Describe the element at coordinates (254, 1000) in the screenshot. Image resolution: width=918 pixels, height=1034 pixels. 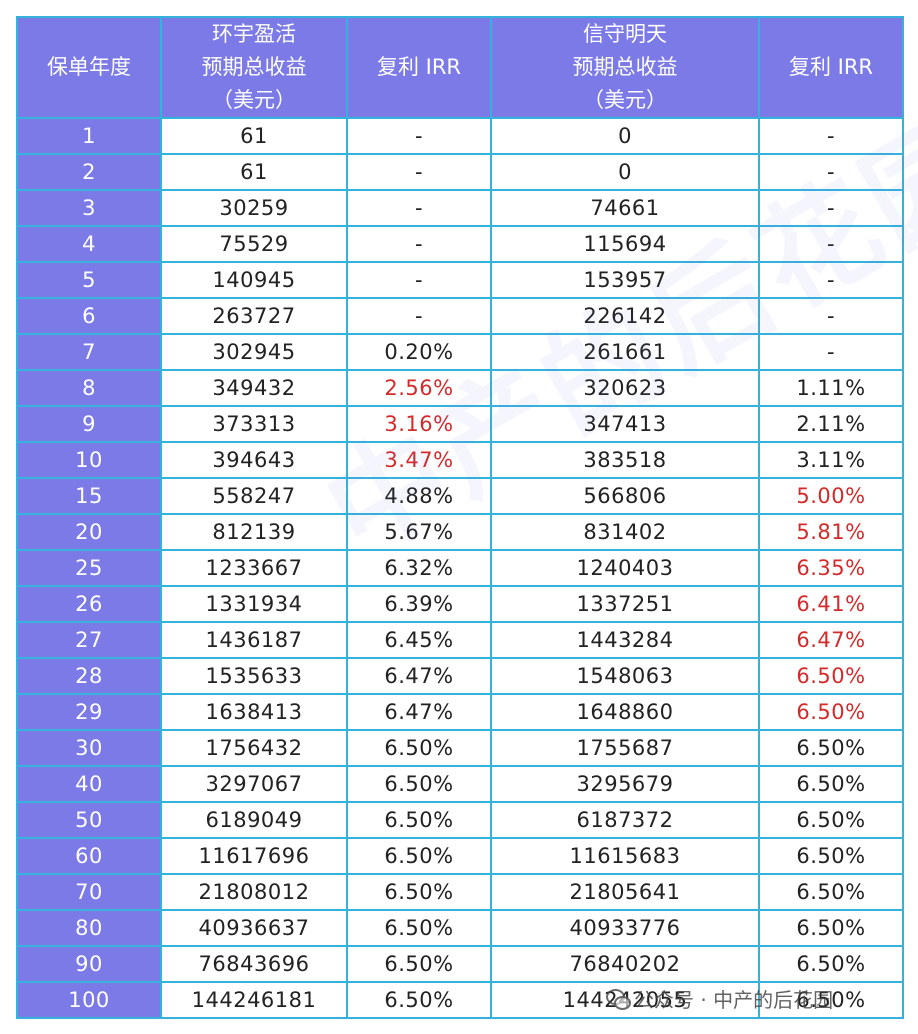
I see `cell-product-a-total: 144246181` at that location.